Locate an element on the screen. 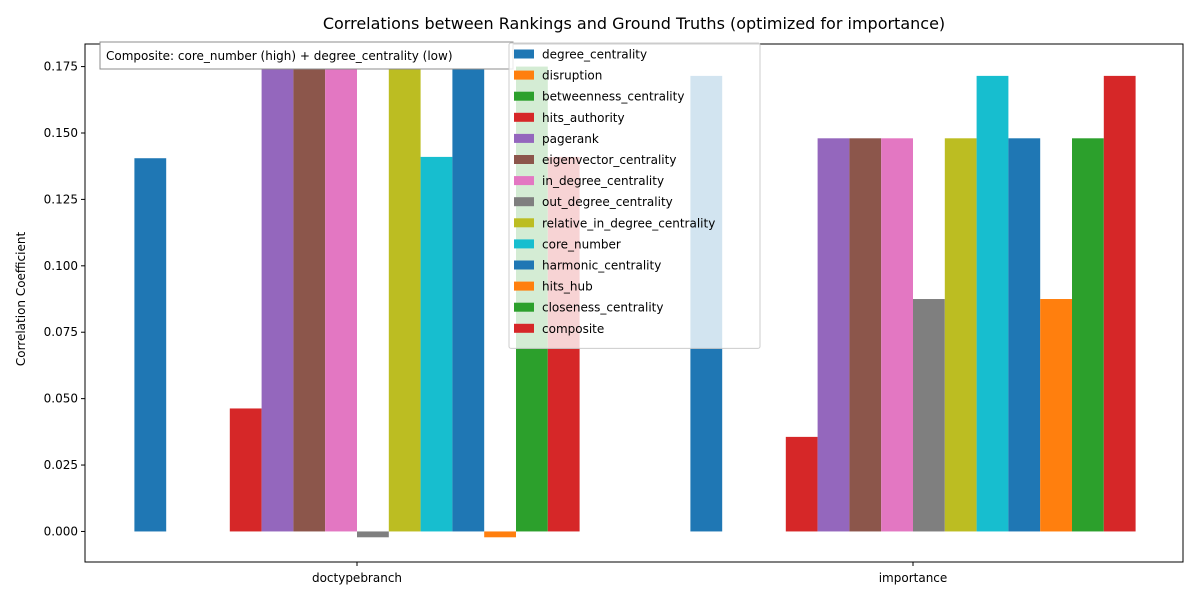  legend-label-out_degree_centrality: out_degree_centrality is located at coordinates (607, 202).